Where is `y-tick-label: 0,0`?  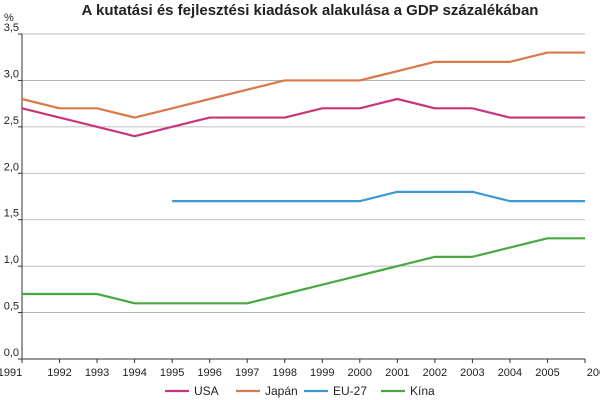 y-tick-label: 0,0 is located at coordinates (11, 353).